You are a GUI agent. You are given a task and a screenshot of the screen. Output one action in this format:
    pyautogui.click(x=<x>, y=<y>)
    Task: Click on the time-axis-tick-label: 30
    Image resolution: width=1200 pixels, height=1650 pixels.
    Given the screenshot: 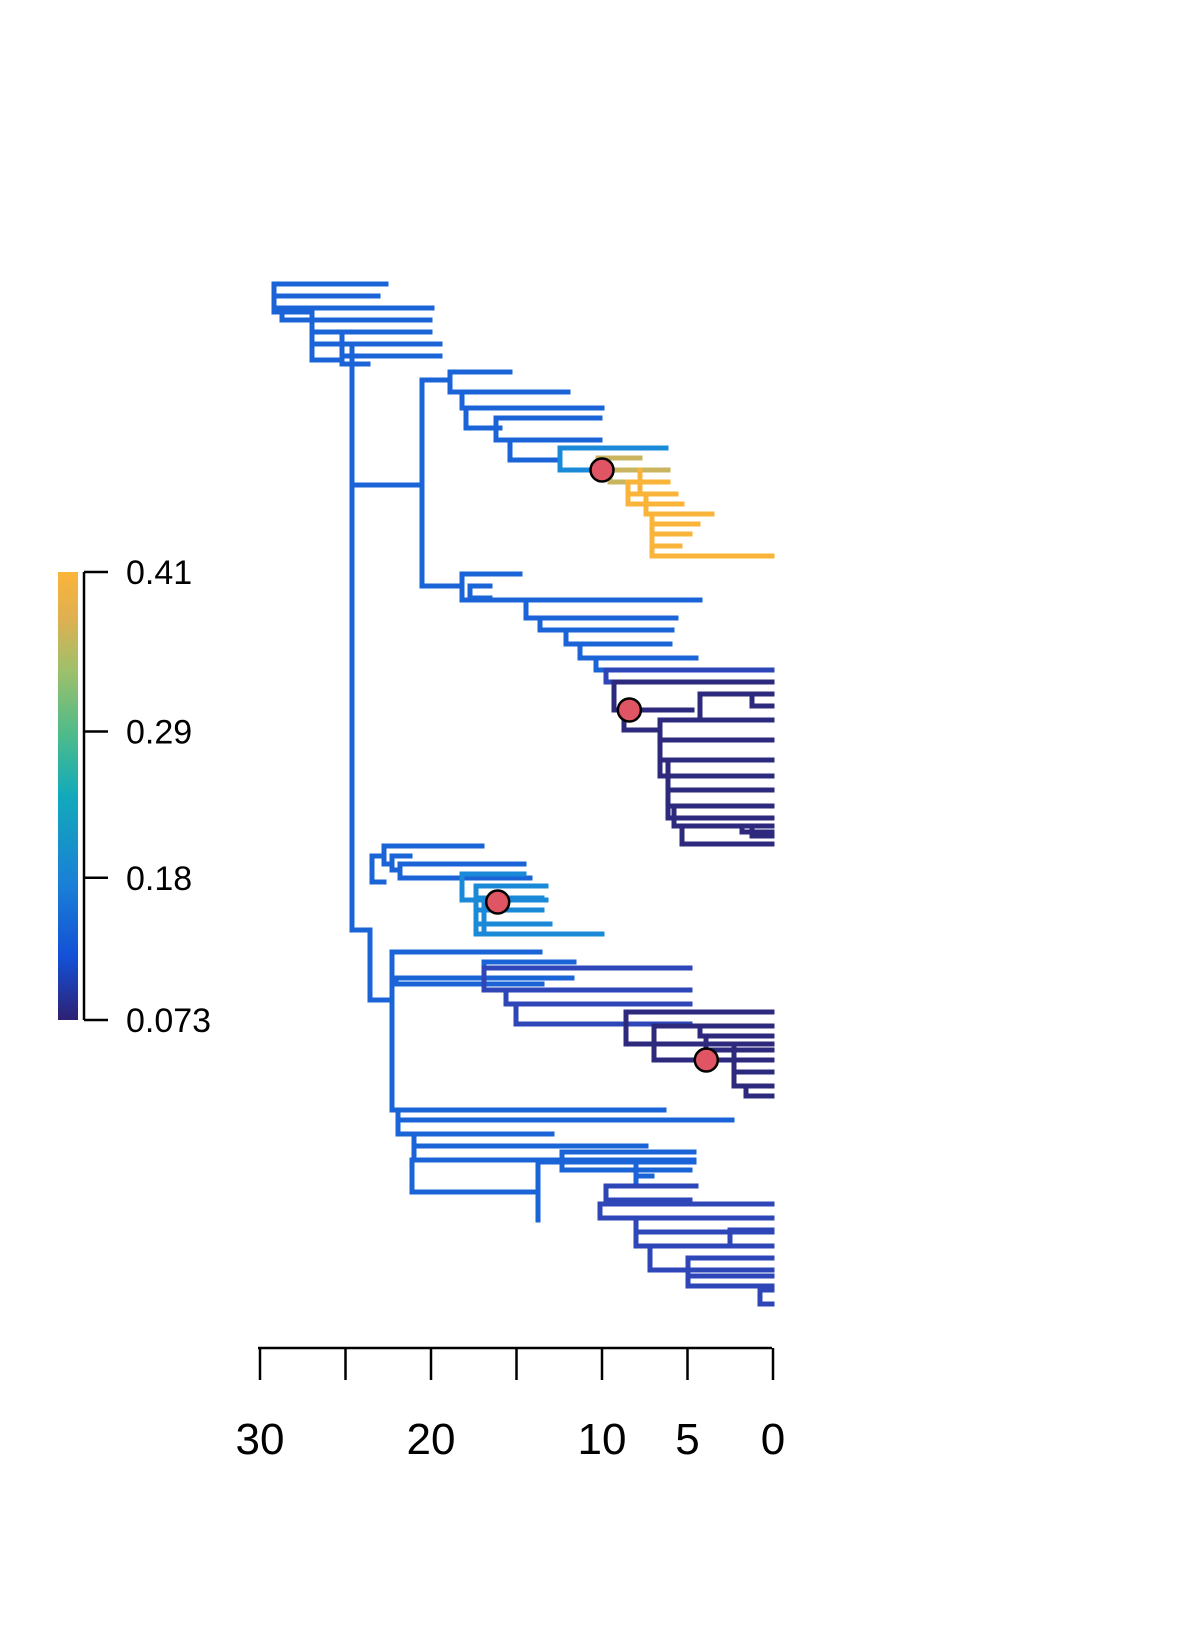 What is the action you would take?
    pyautogui.click(x=260, y=1439)
    